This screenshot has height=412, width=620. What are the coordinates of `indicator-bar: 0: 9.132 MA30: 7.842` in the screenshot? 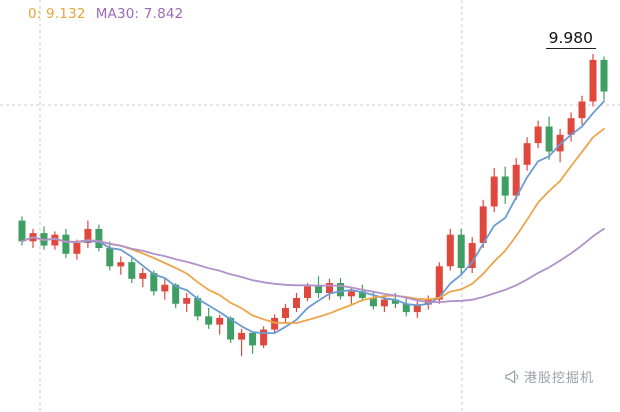 It's located at (105, 14).